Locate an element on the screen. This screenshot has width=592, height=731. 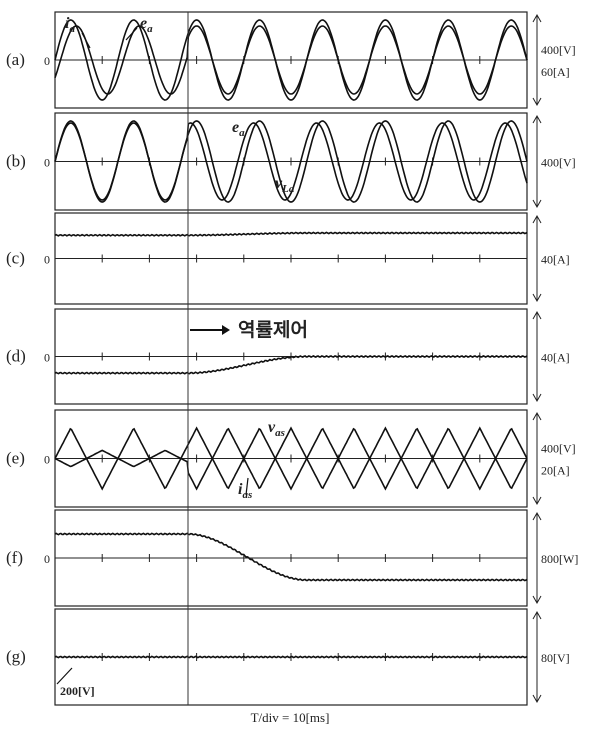
annotation-i: ias is located at coordinates (245, 491).